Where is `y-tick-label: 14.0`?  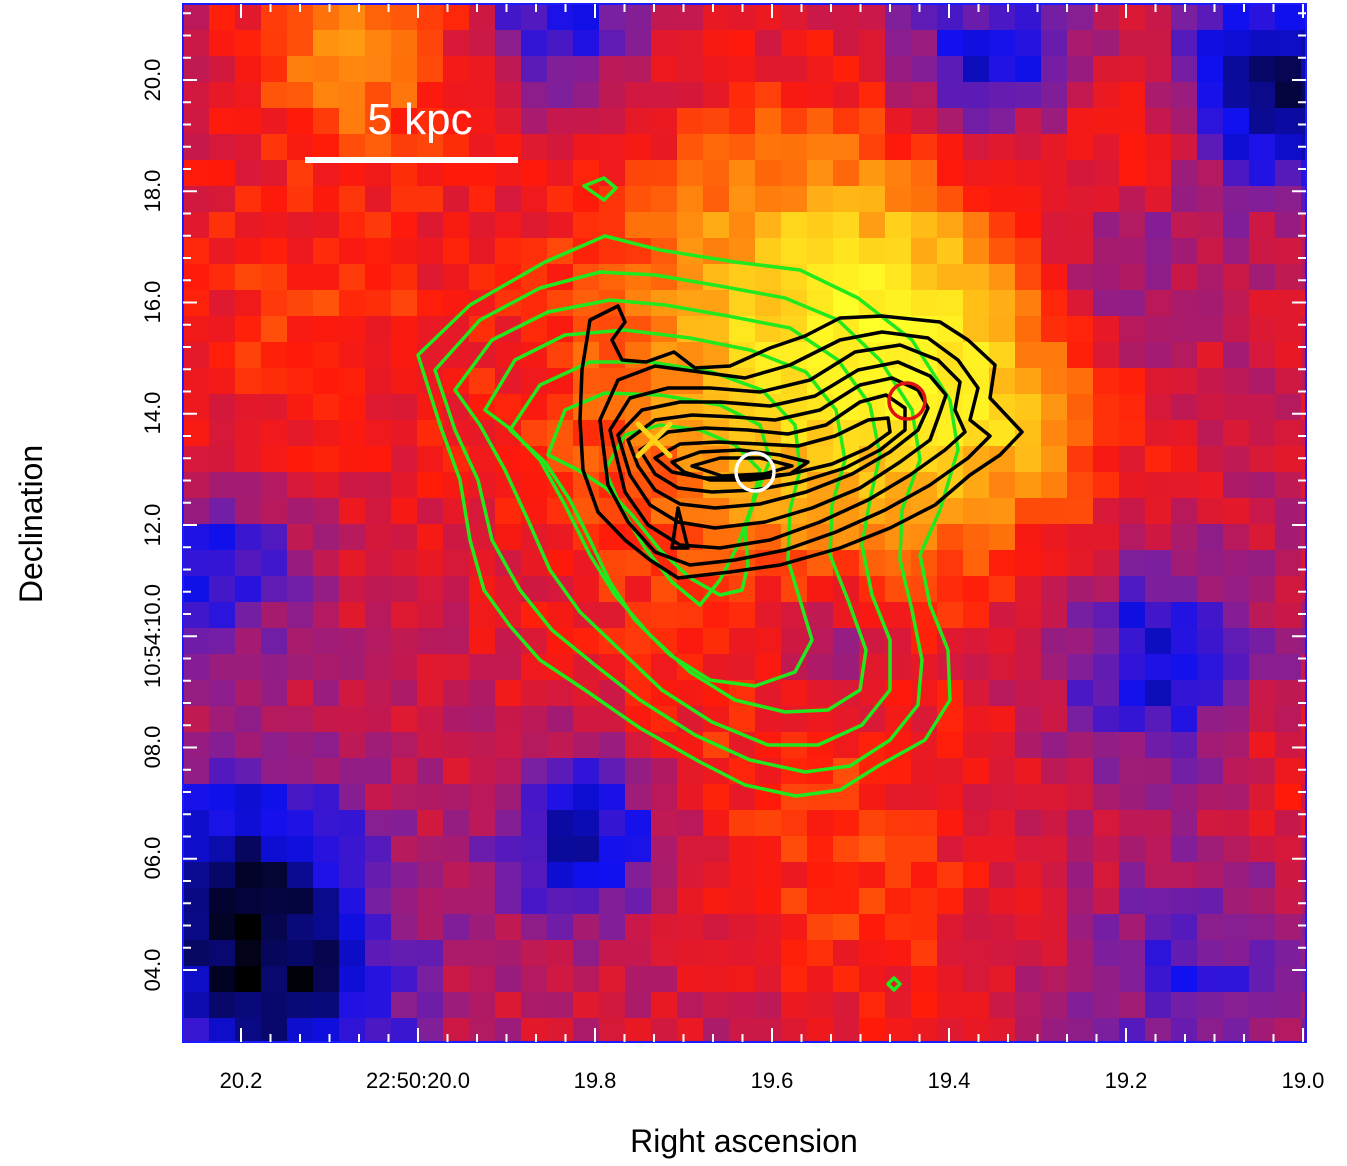 y-tick-label: 14.0 is located at coordinates (152, 413).